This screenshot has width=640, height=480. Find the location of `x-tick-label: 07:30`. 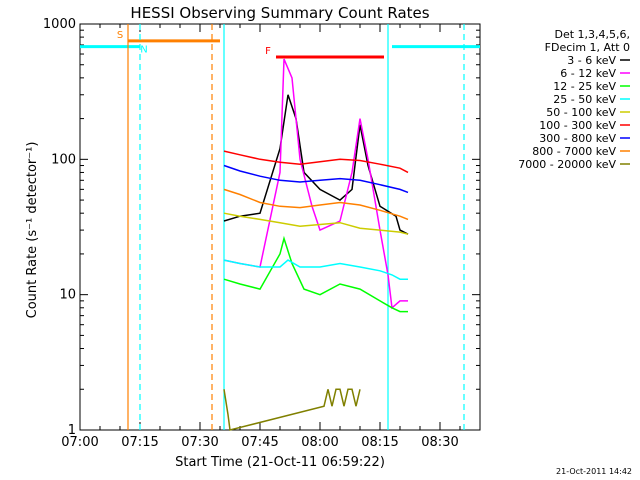

x-tick-label: 07:30 is located at coordinates (199, 442).